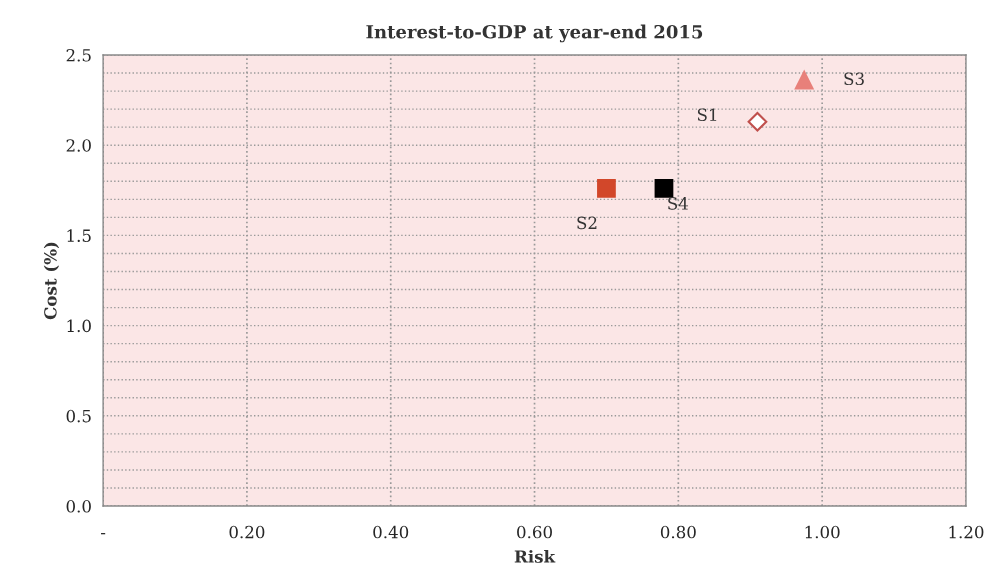 The width and height of the screenshot is (1001, 585). I want to click on series-label: S1, so click(707, 115).